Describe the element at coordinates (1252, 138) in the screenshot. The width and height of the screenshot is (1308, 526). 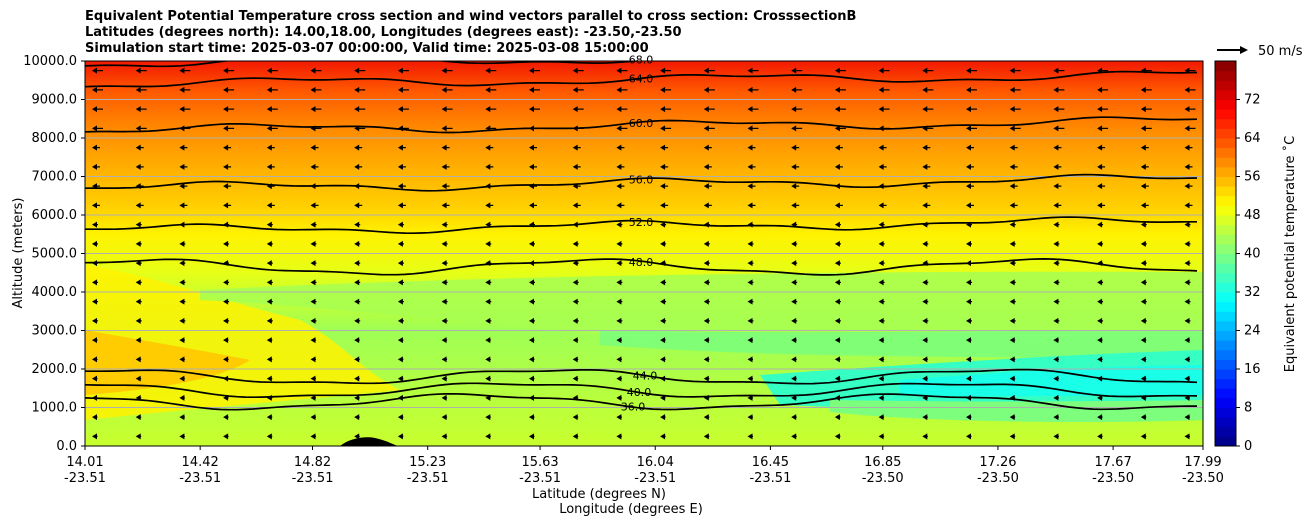
I see `colorbar-tick-label: 64` at that location.